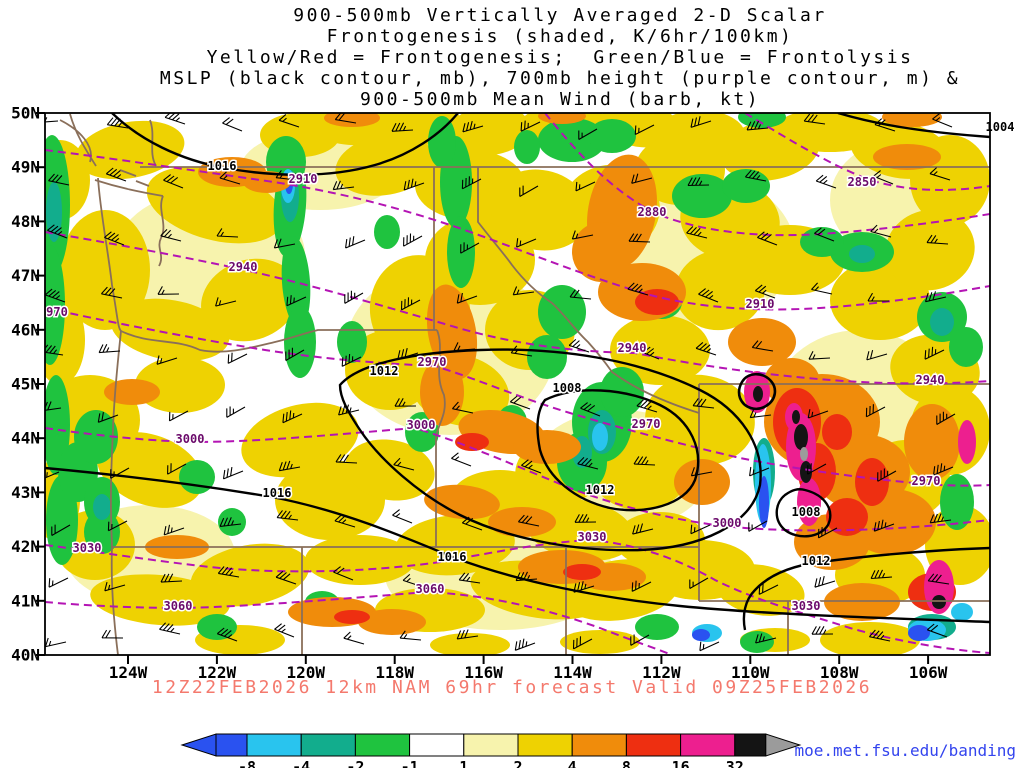 This screenshot has height=768, width=1024. I want to click on height-contour-label: 2910, so click(303, 179).